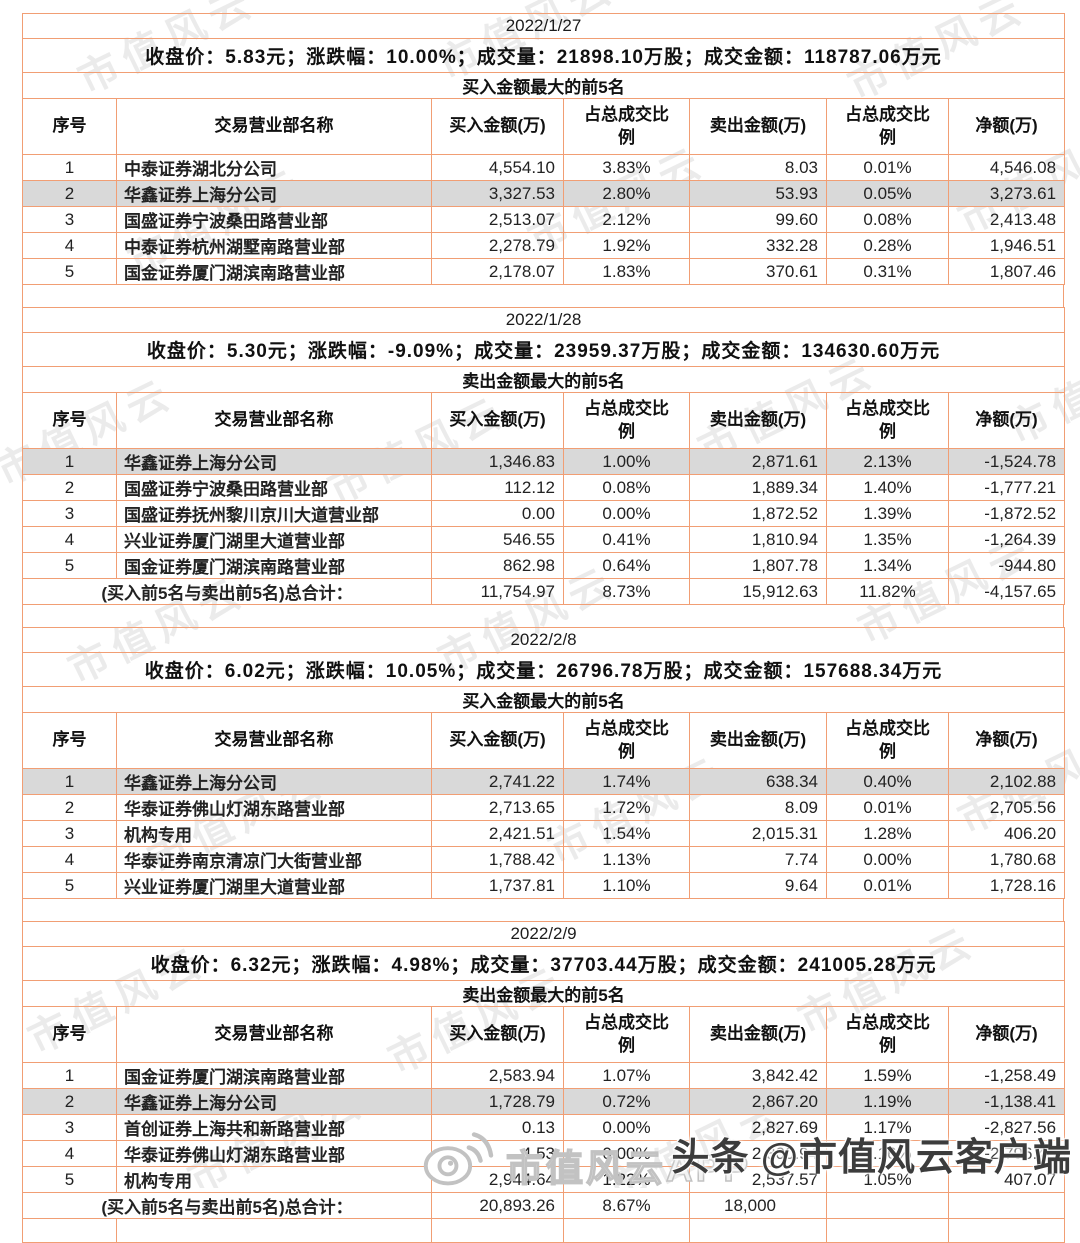 Image resolution: width=1080 pixels, height=1243 pixels. Describe the element at coordinates (626, 219) in the screenshot. I see `buy-percent: 2.12%` at that location.